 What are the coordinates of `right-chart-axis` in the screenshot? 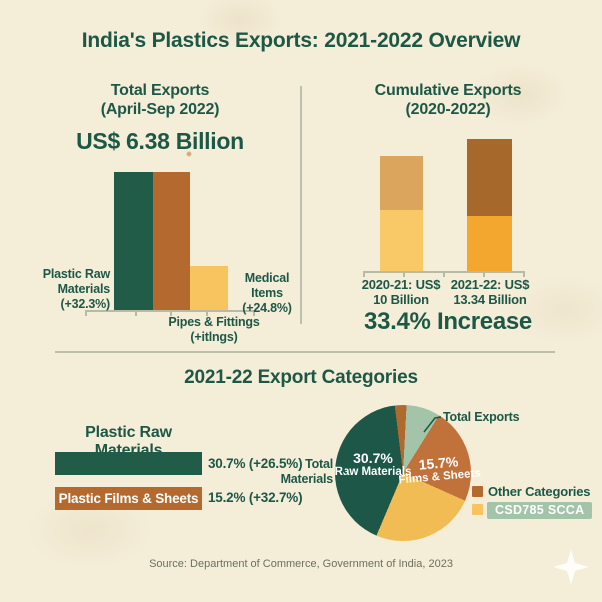 It's located at (444, 274).